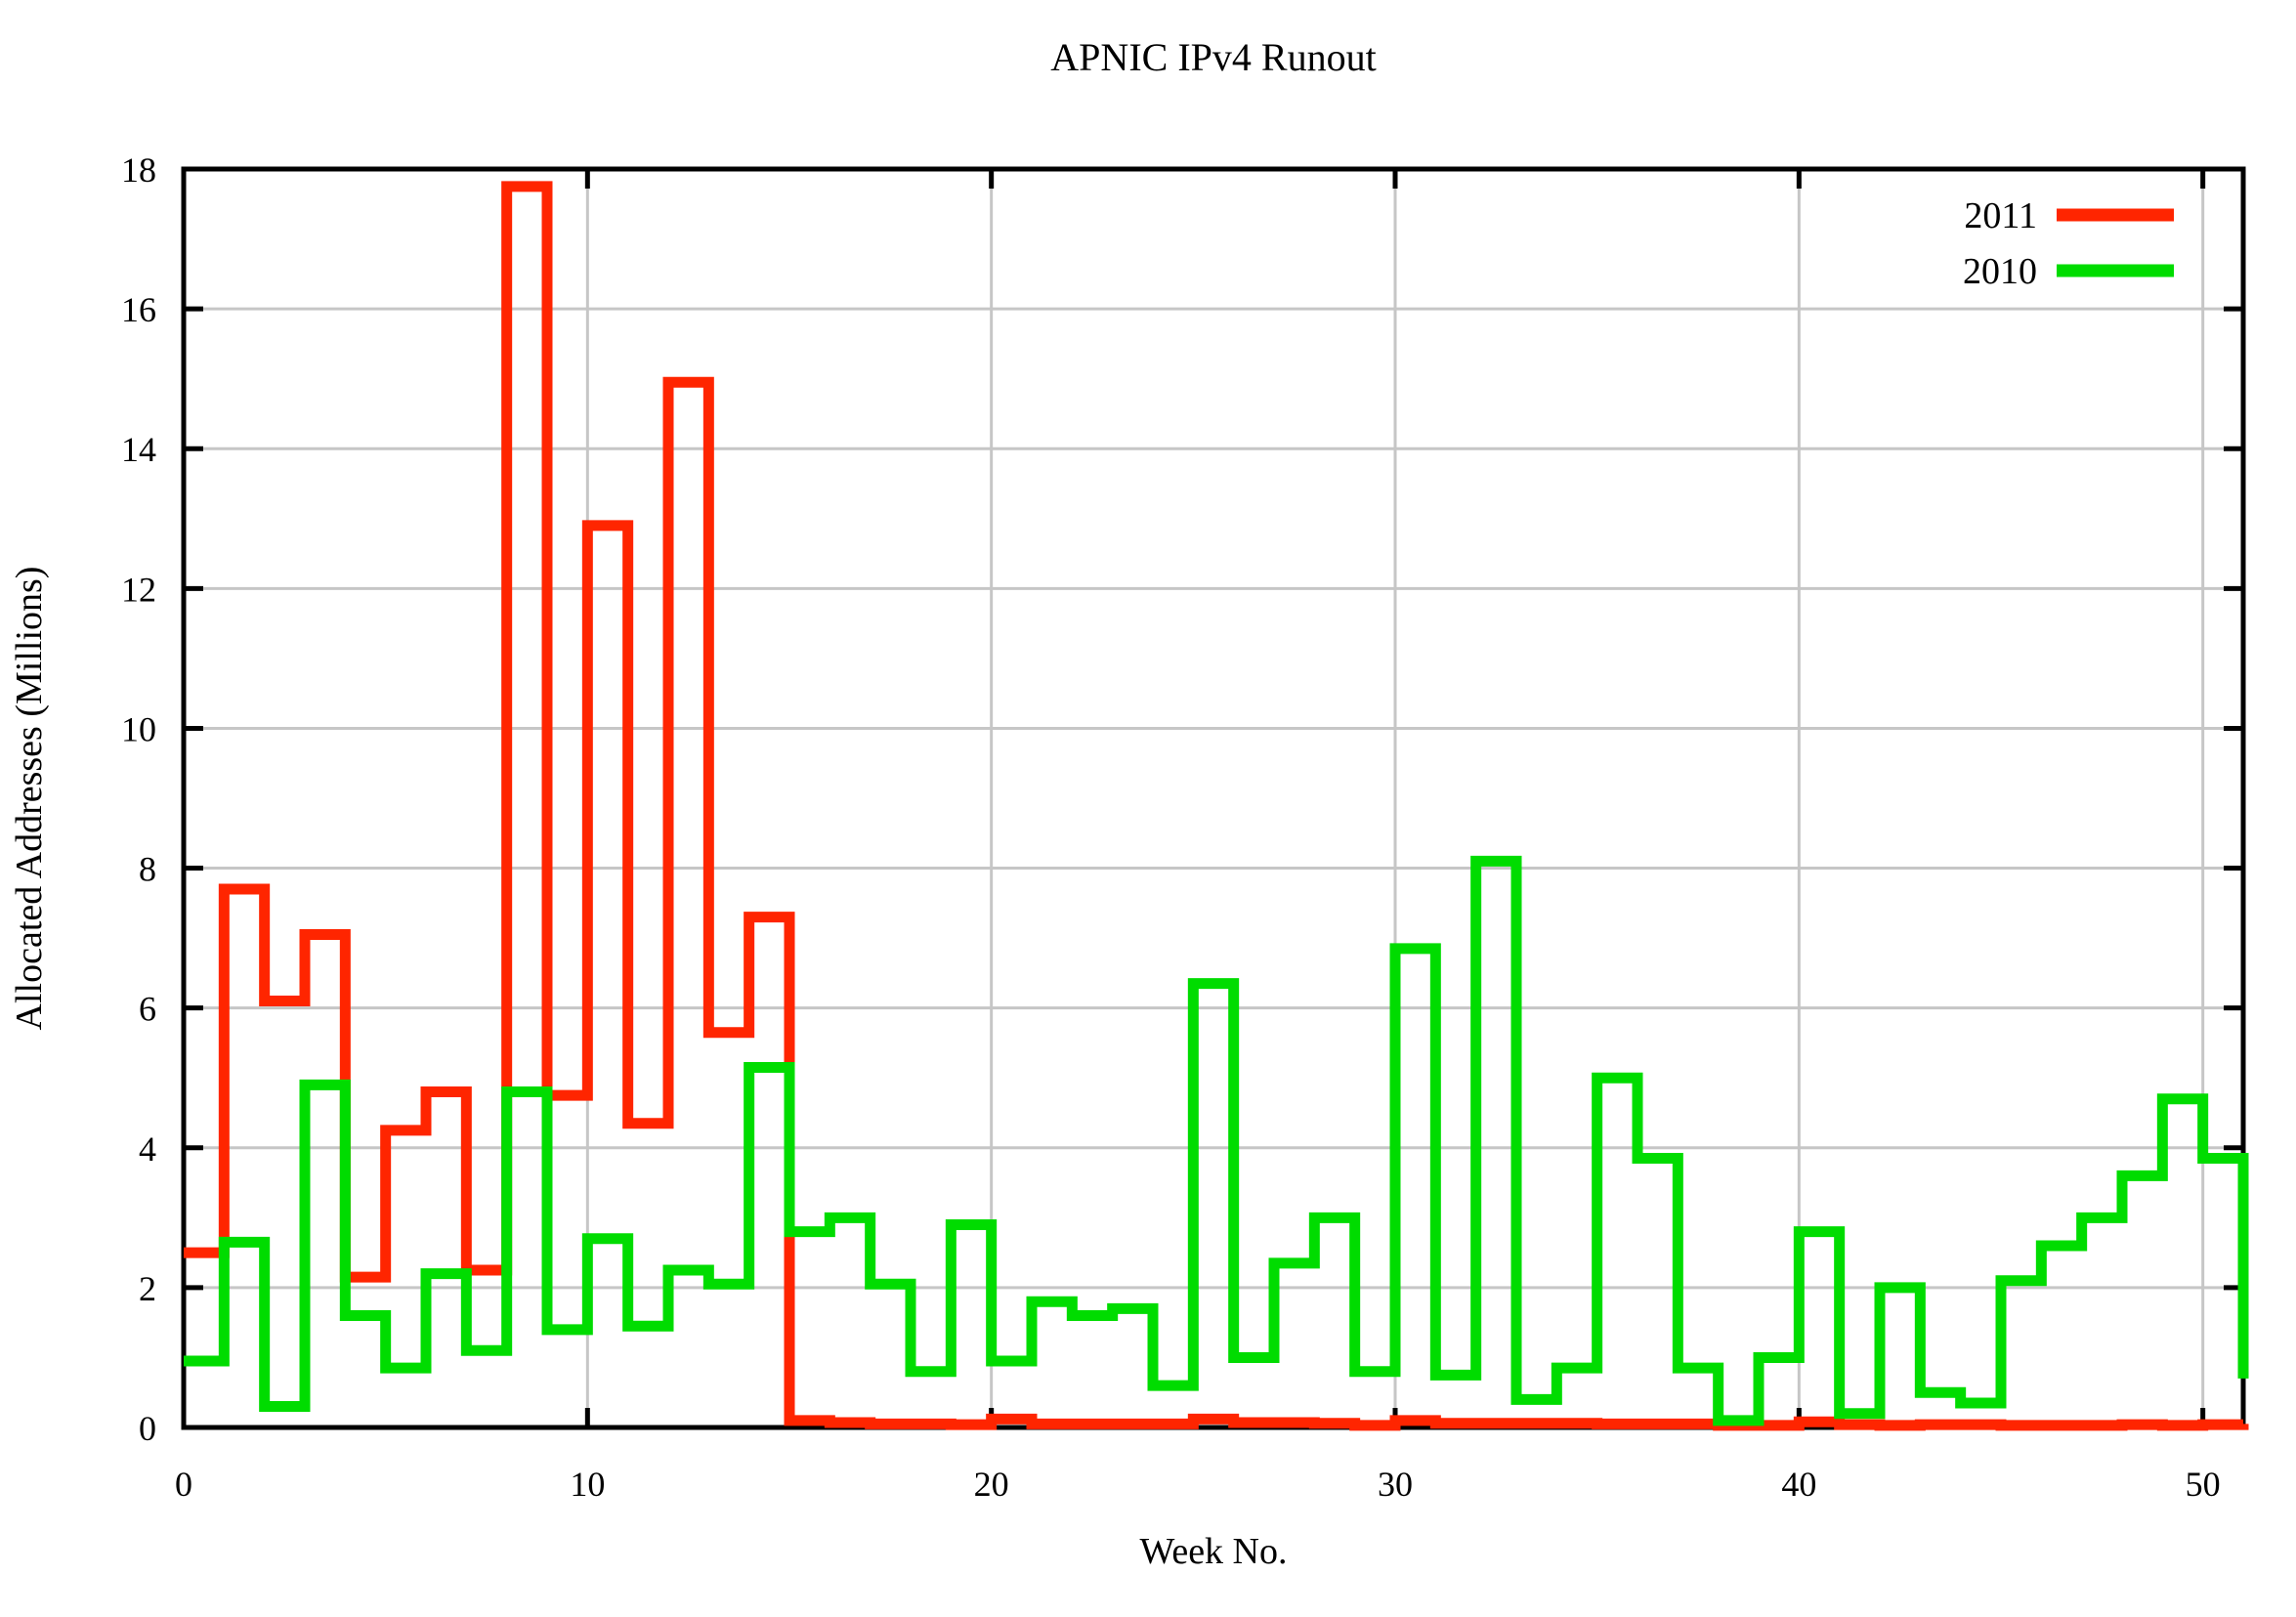 This screenshot has width=2296, height=1617. I want to click on y-tick-label-2: 2, so click(147, 1288).